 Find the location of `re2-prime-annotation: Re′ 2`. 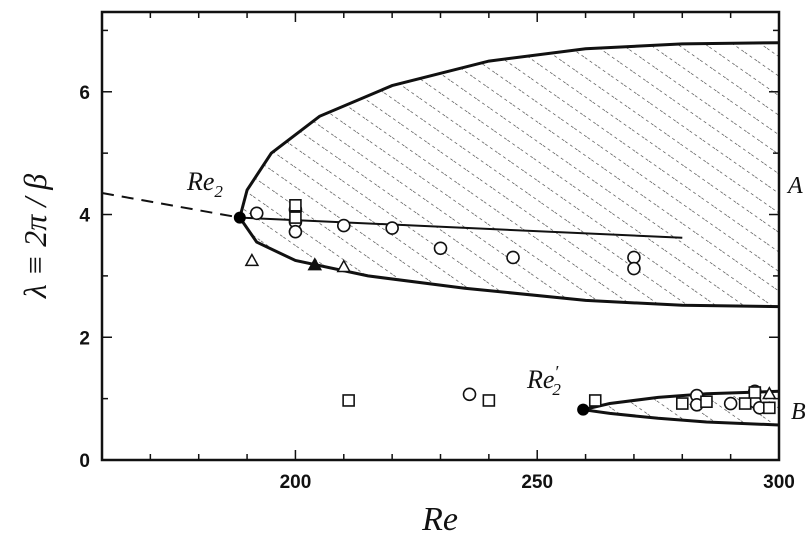

re2-prime-annotation: Re′ 2 is located at coordinates (543, 380).